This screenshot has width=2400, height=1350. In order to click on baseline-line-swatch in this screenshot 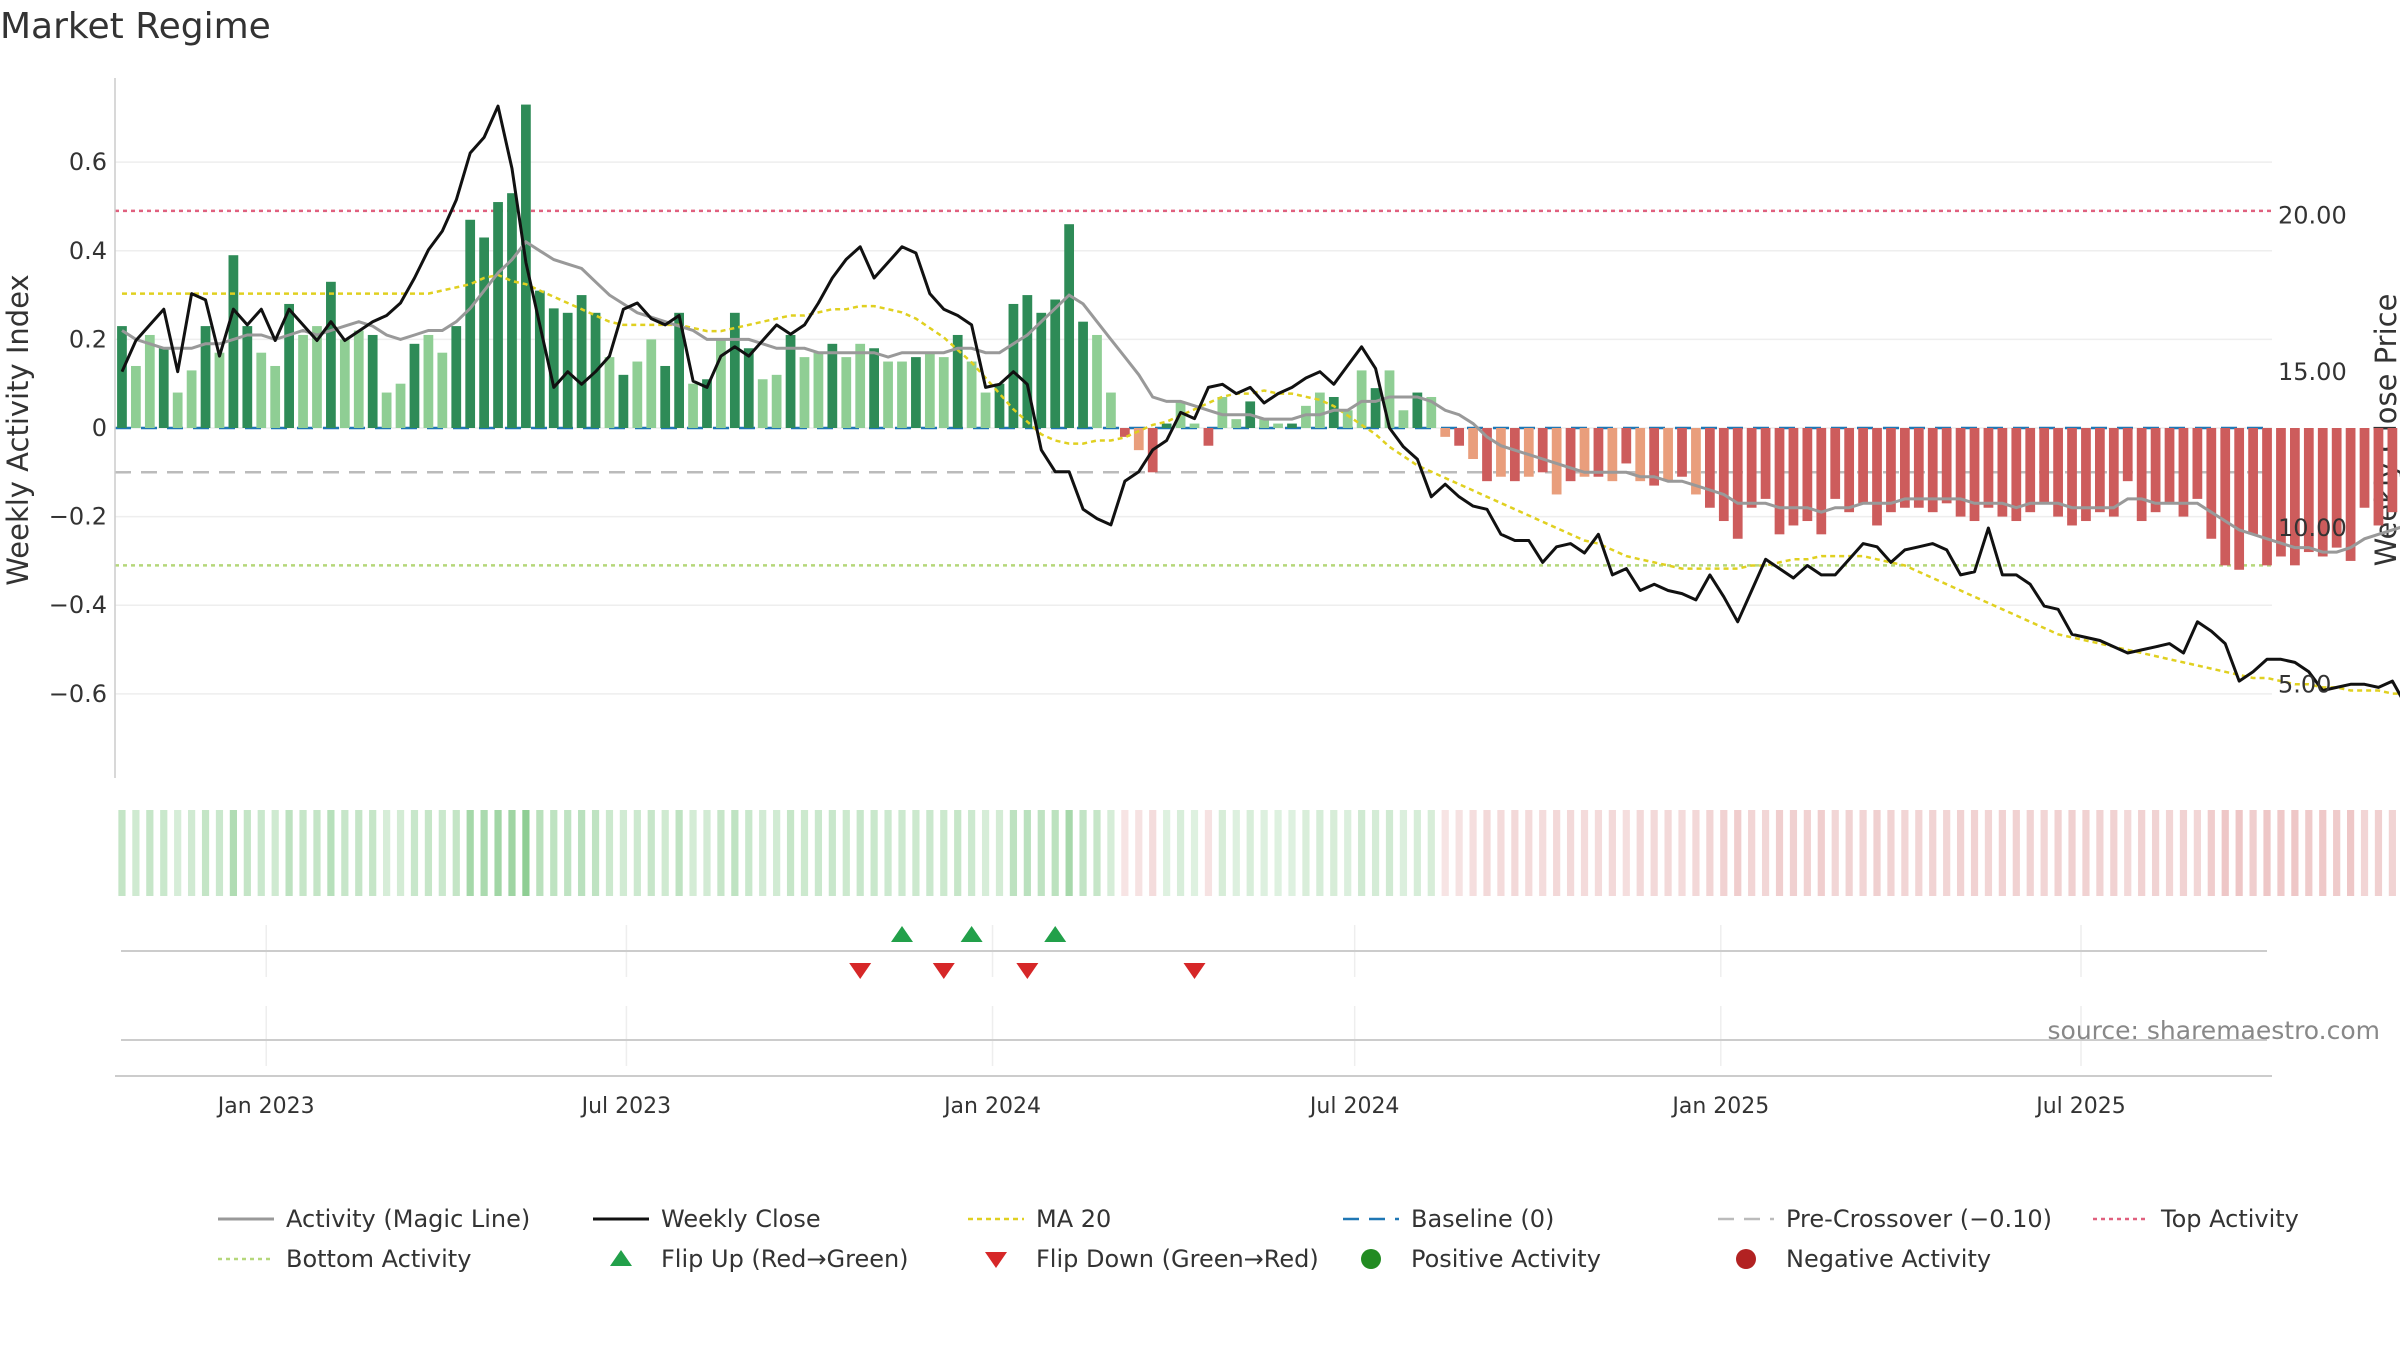, I will do `click(1371, 1219)`.